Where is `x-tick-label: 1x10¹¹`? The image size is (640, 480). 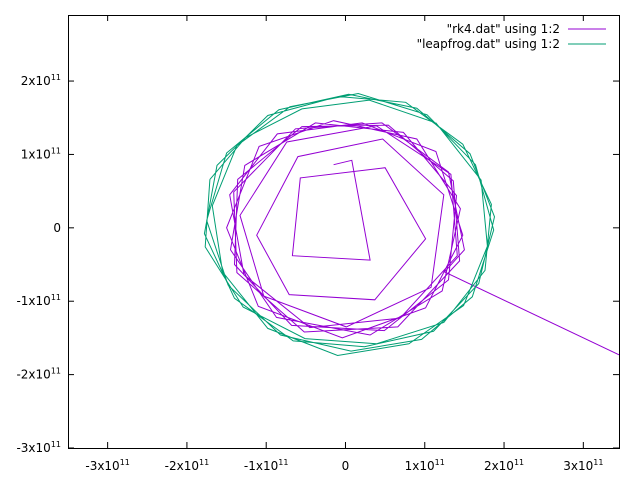
x-tick-label: 1x10¹¹ is located at coordinates (425, 465).